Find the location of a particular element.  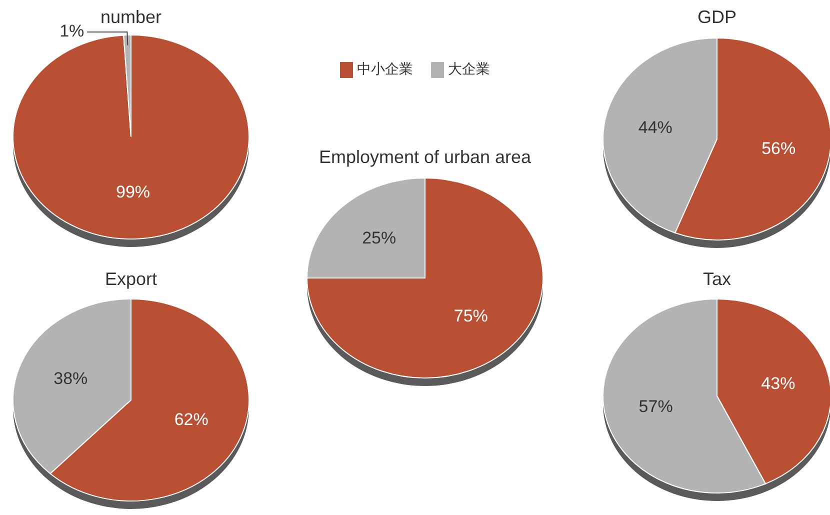

legend-label: 大企業 is located at coordinates (469, 68).